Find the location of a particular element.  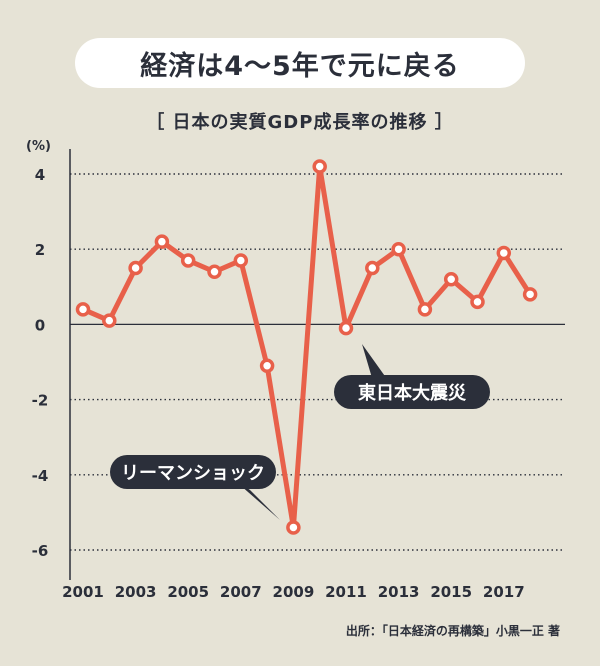

callout-badge: 東日本大震災 is located at coordinates (412, 376).